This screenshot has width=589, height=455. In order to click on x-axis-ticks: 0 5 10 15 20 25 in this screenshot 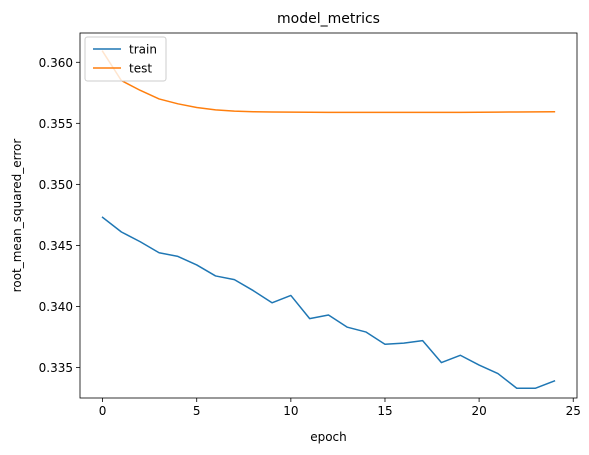, I will do `click(340, 408)`.